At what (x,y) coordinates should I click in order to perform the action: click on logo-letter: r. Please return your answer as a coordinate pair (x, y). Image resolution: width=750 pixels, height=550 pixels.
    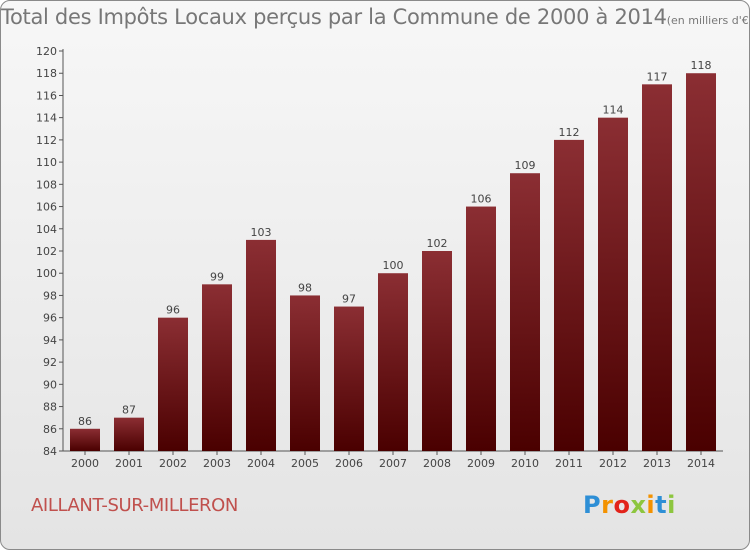
    Looking at the image, I should click on (607, 505).